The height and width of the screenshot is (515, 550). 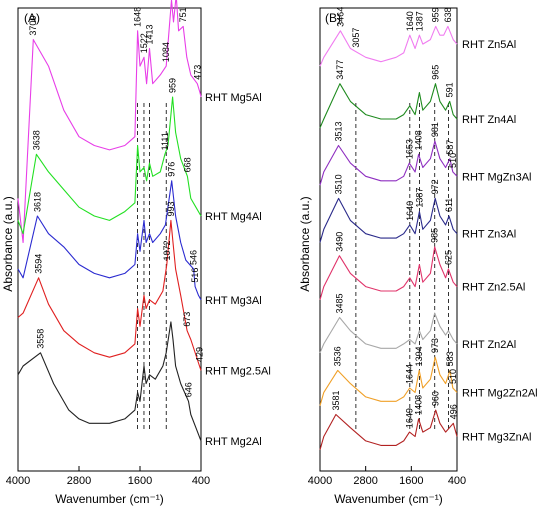 What do you see at coordinates (489, 45) in the screenshot?
I see `series-label: RHT Zn5Al` at bounding box center [489, 45].